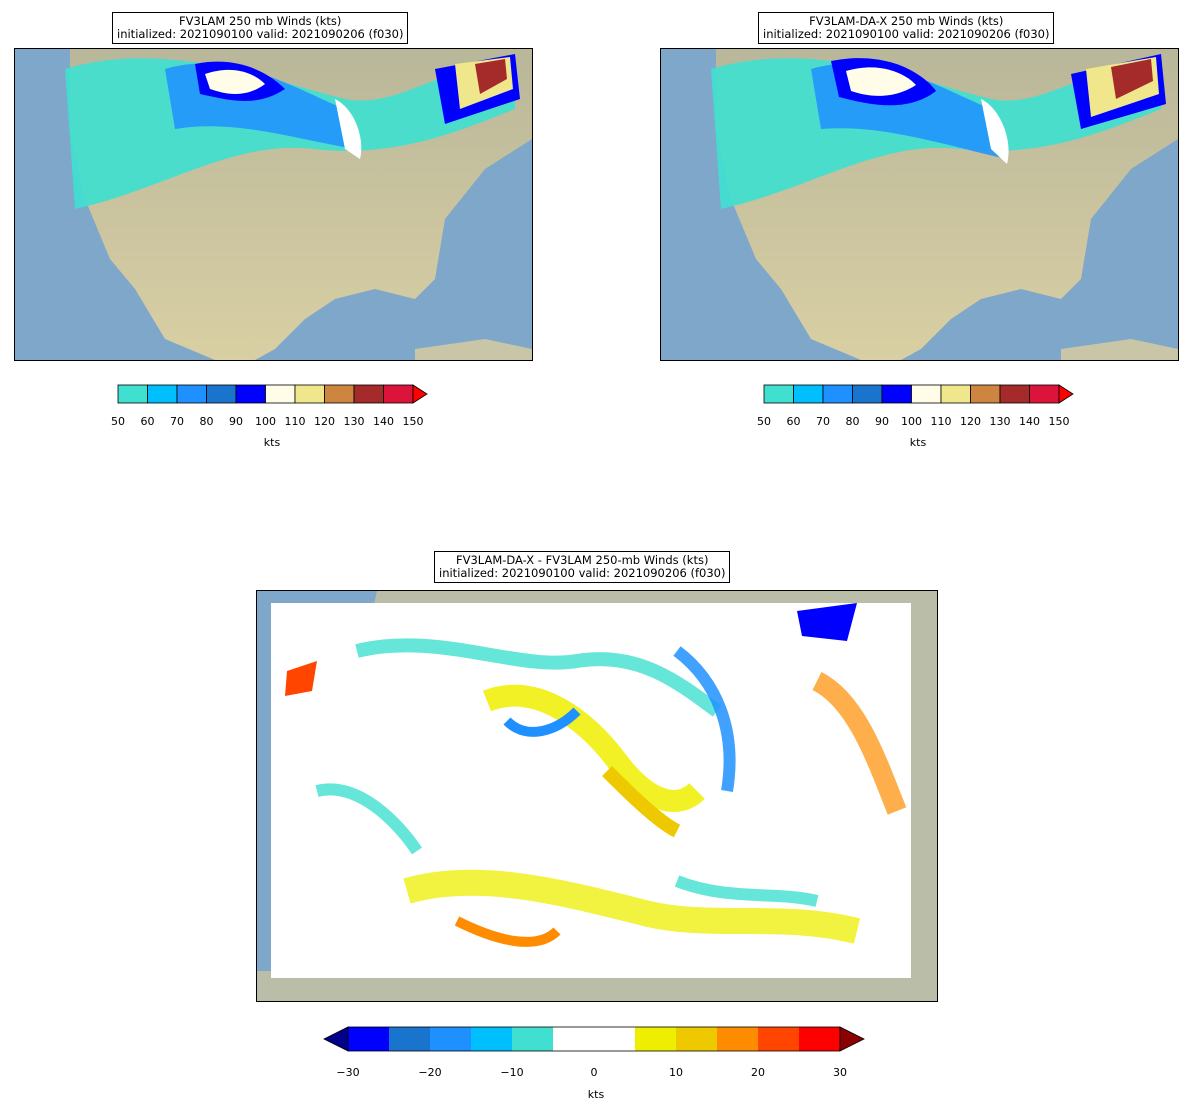 This screenshot has height=1116, width=1192. Describe the element at coordinates (676, 1072) in the screenshot. I see `colorbar-tick-label: 10` at that location.